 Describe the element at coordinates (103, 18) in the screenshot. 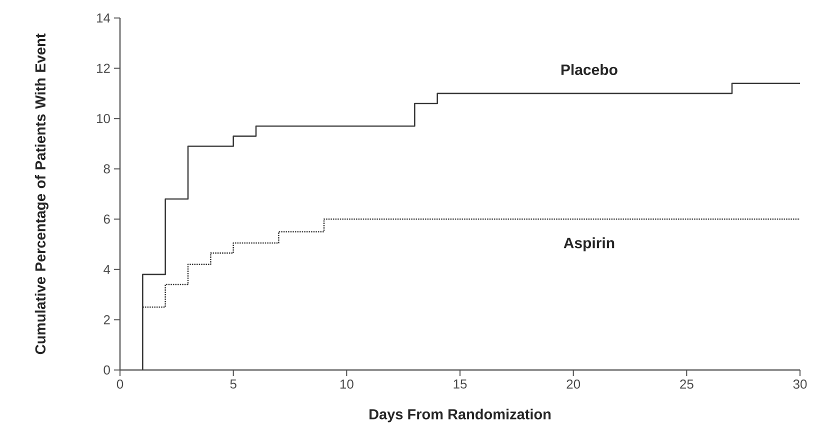

I see `y-tick-label: 14` at that location.